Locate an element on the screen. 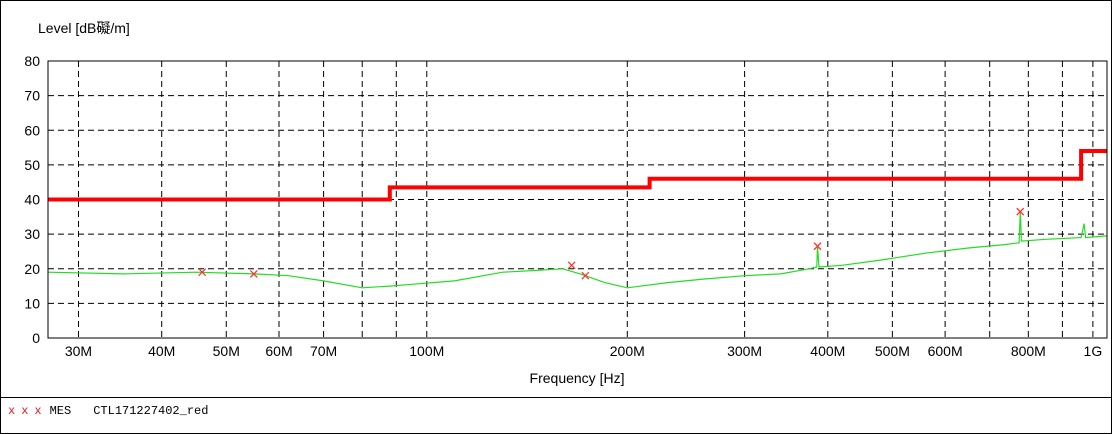 The height and width of the screenshot is (434, 1113). limit-line is located at coordinates (577, 175).